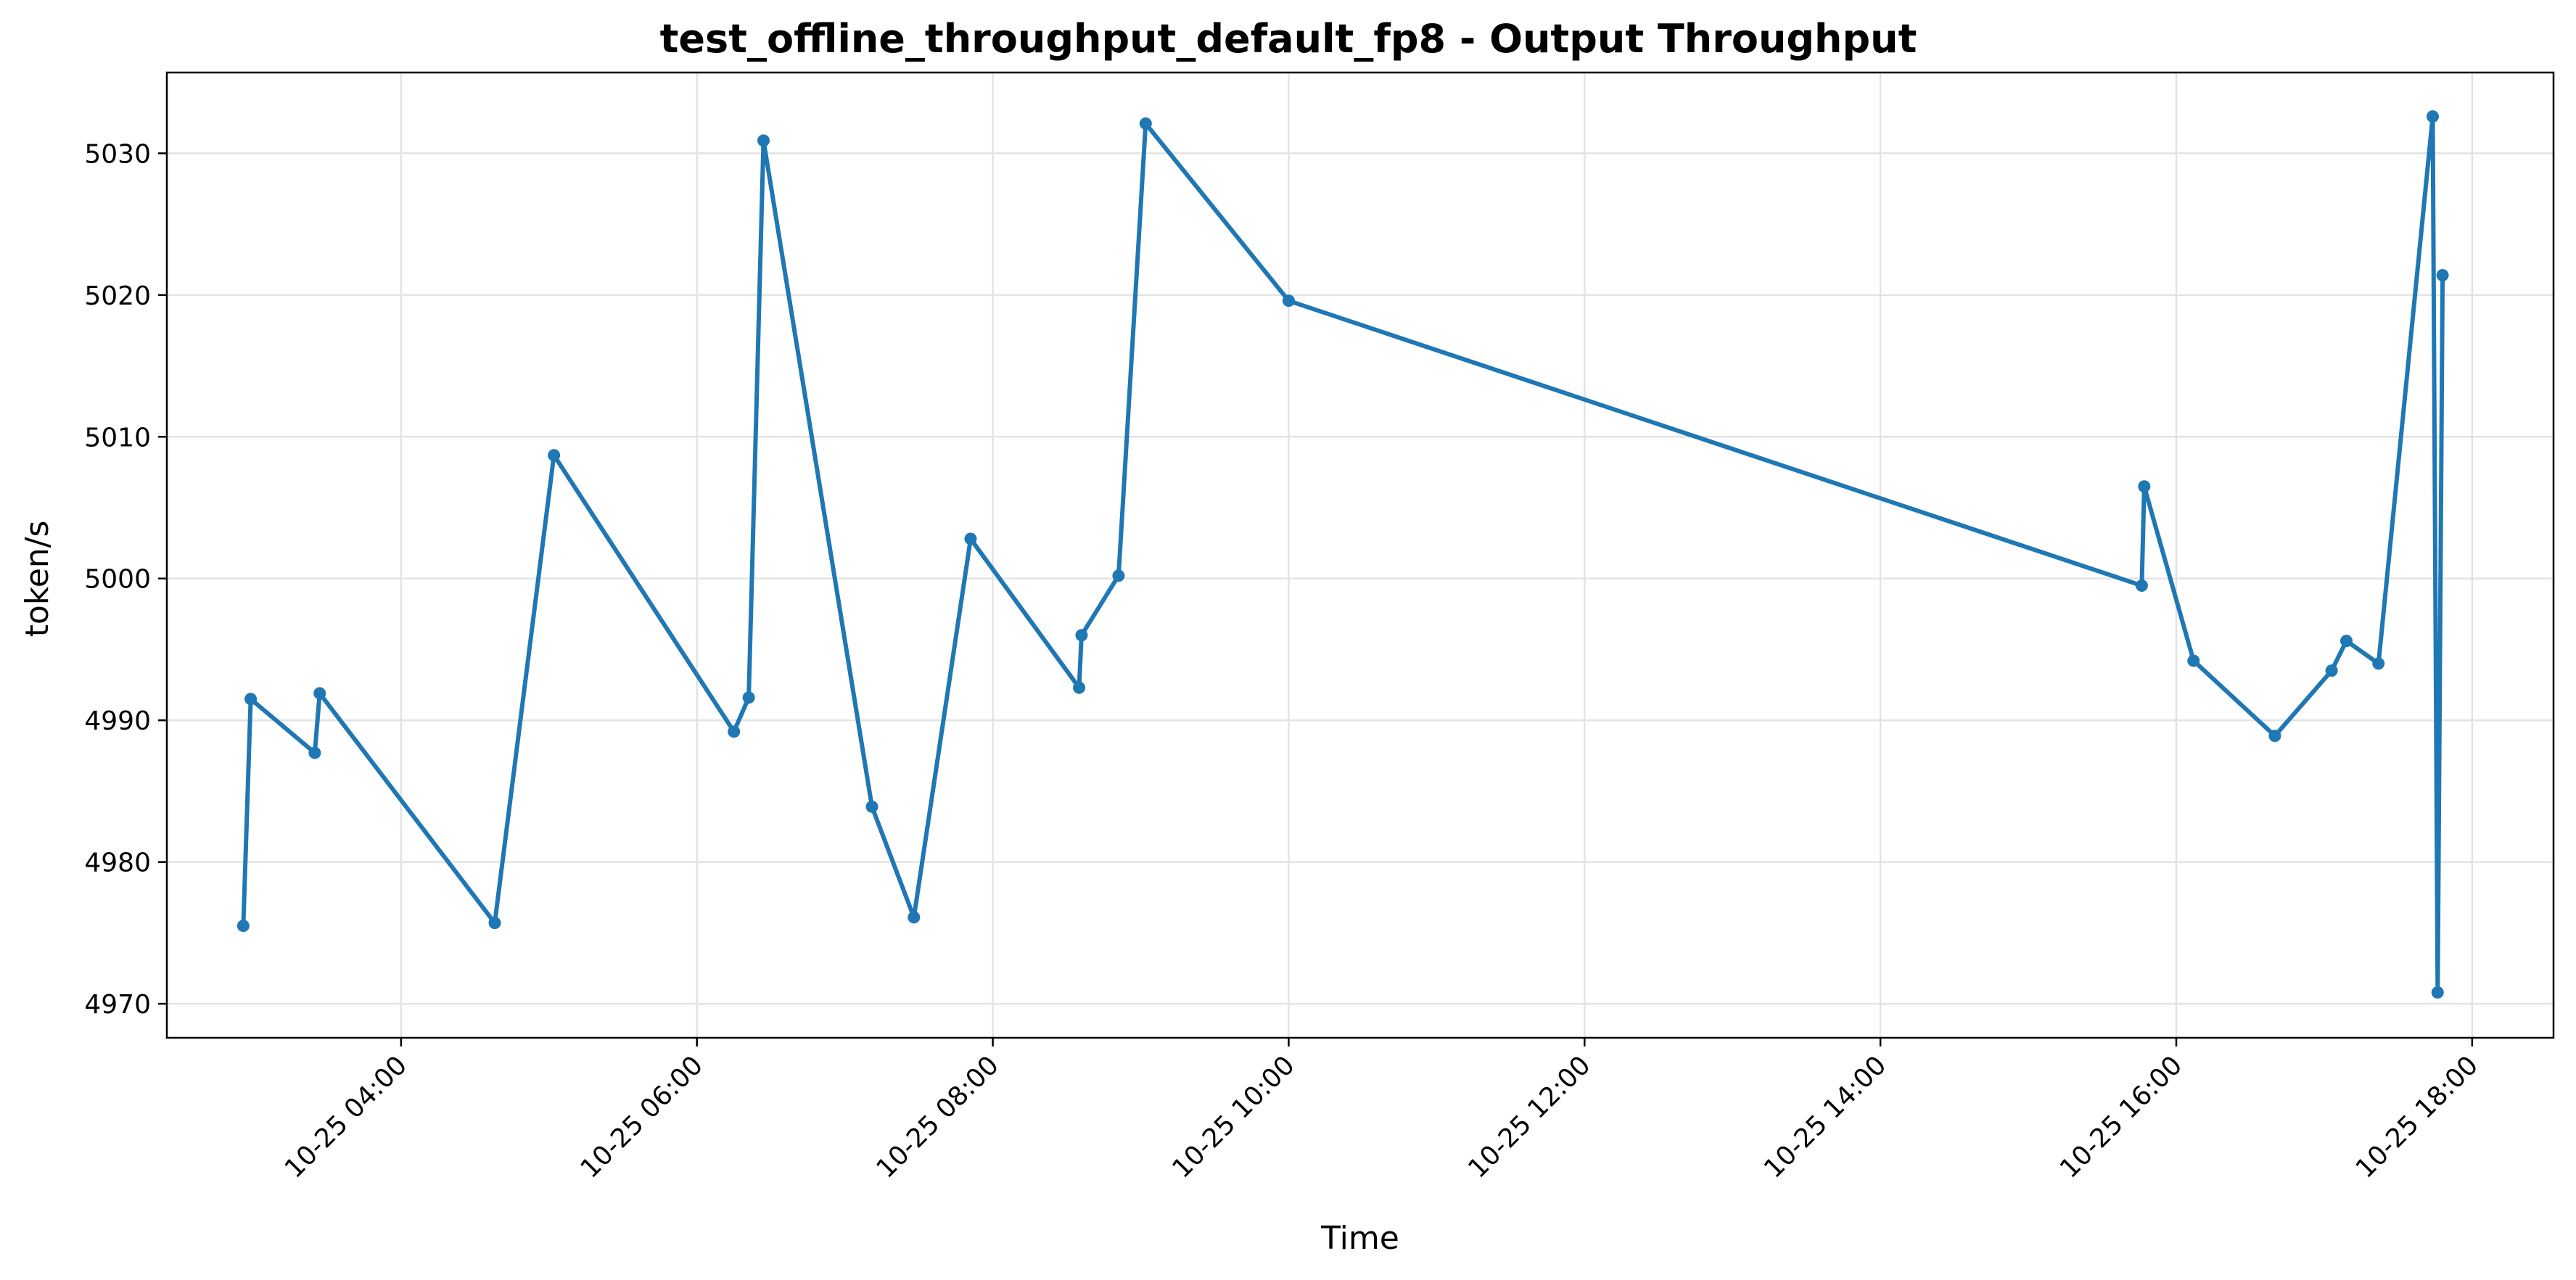 This screenshot has height=1280, width=2576. Describe the element at coordinates (1359, 1238) in the screenshot. I see `x-axis-label: Time` at that location.